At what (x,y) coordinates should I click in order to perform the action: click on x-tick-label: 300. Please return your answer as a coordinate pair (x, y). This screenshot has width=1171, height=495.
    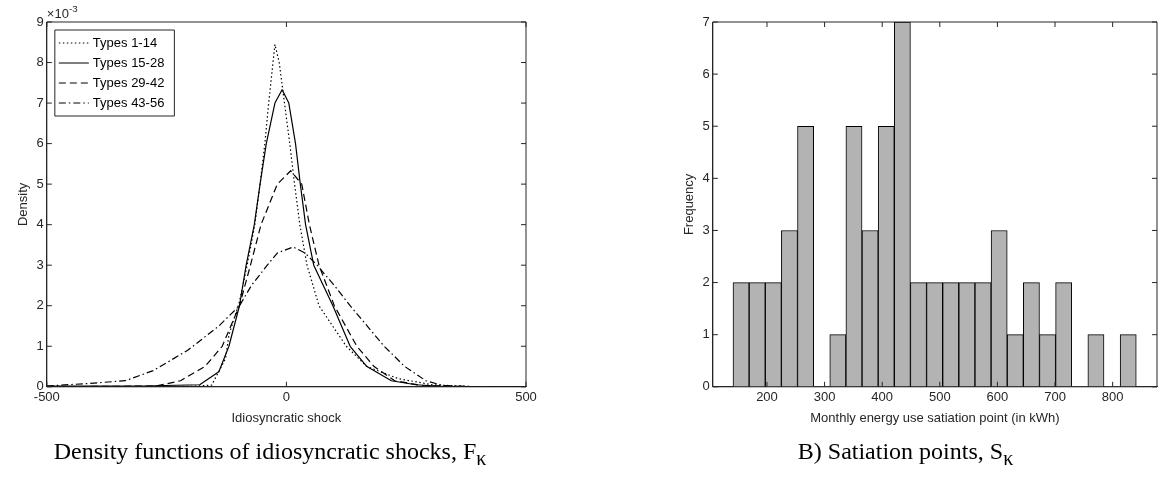
    Looking at the image, I should click on (824, 397).